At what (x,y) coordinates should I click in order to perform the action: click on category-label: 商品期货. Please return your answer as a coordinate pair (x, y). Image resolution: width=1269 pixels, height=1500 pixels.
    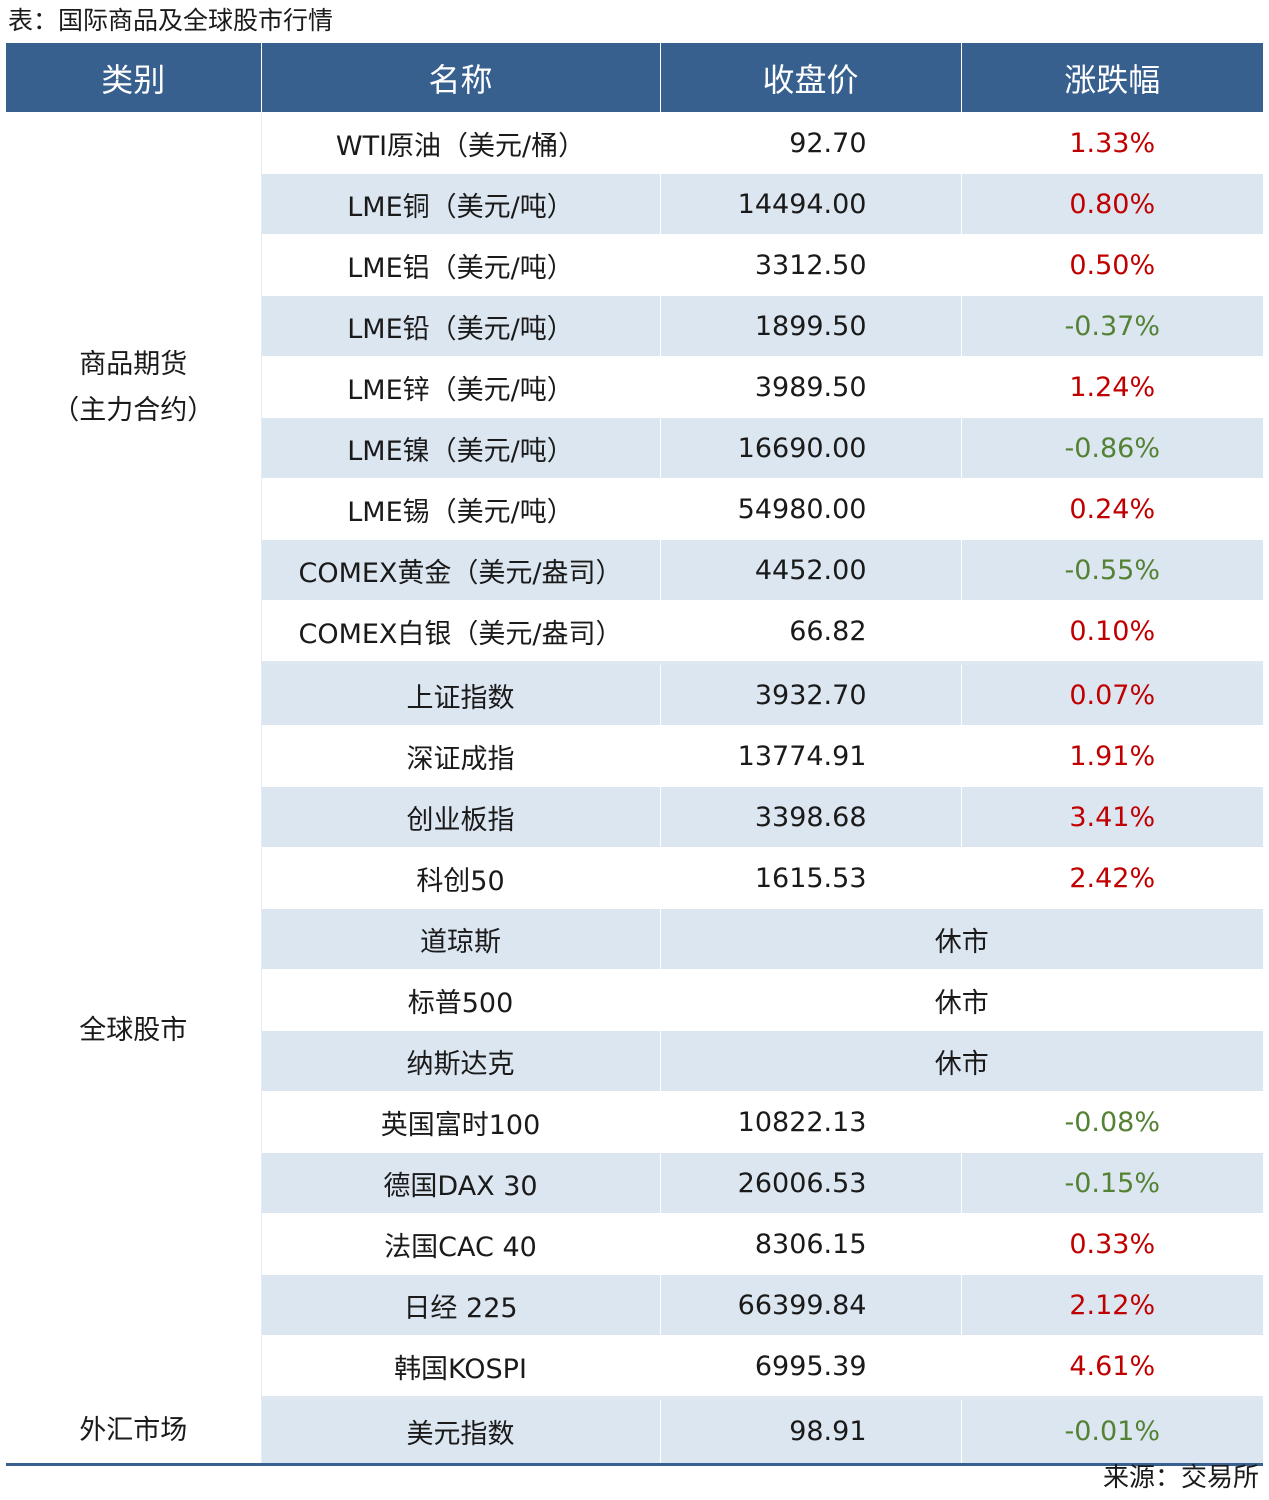
    Looking at the image, I should click on (133, 364).